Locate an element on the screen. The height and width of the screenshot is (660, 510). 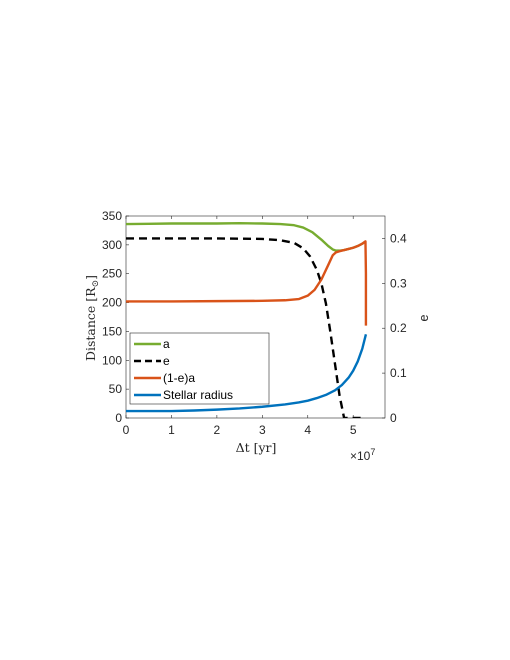
y-right-tick-label: 0.4 is located at coordinates (398, 238).